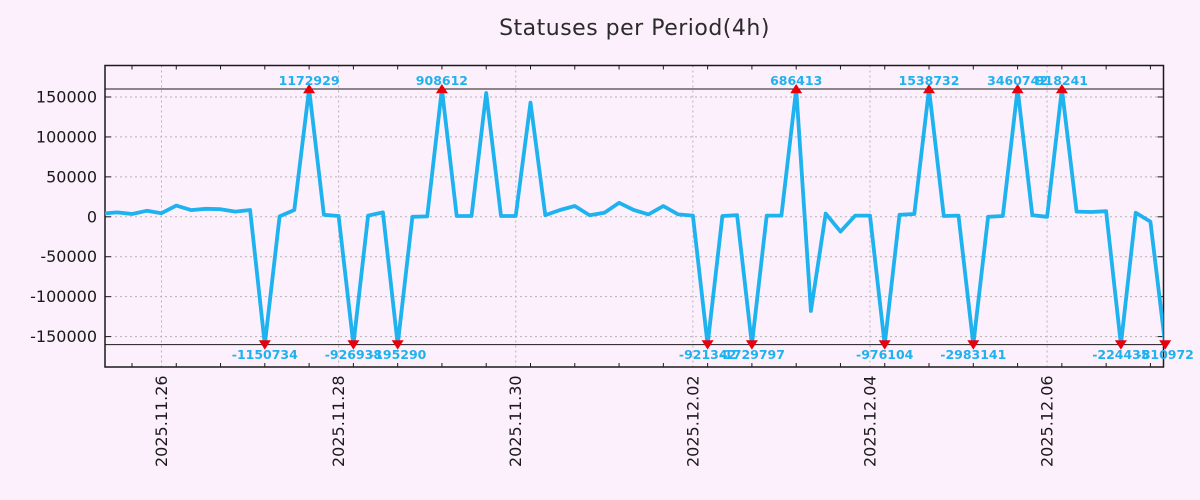  What do you see at coordinates (66, 136) in the screenshot?
I see `y-tick-label: 100000` at bounding box center [66, 136].